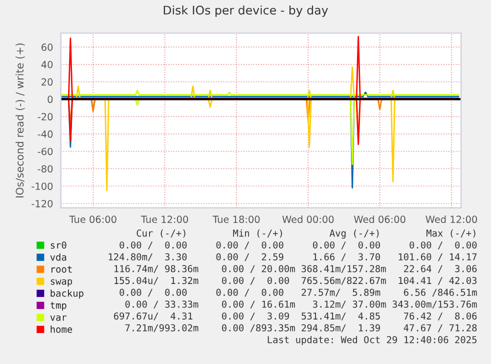 The image size is (491, 364). I want to click on y-tick-label: -80, so click(45, 169).